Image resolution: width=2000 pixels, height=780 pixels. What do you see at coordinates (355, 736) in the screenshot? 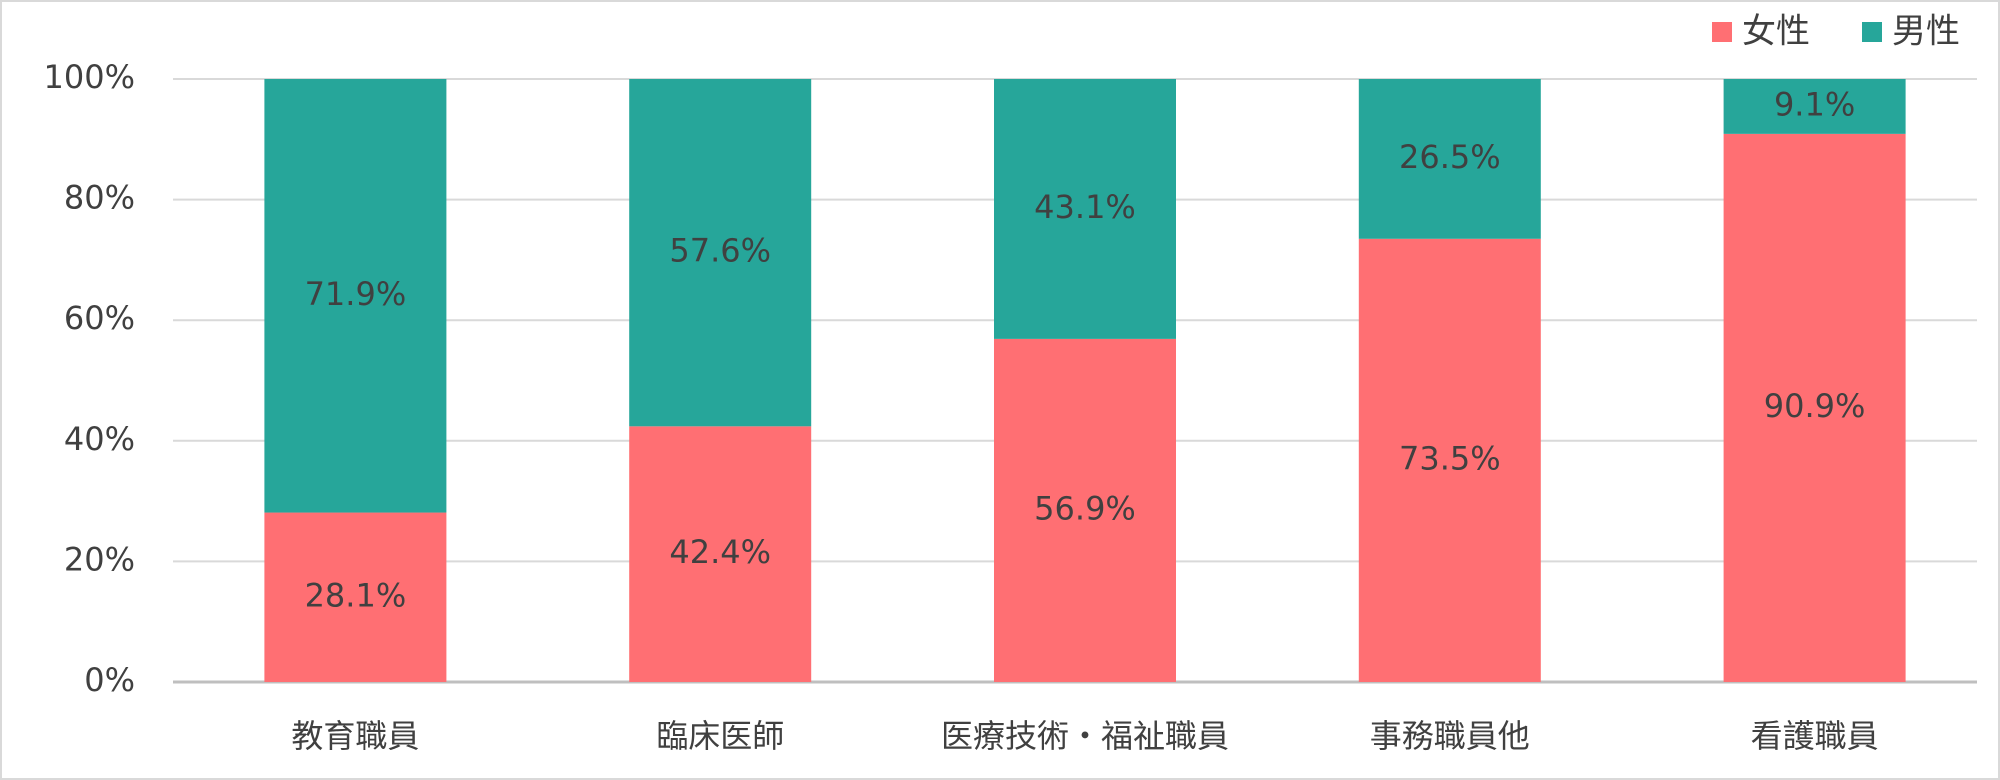
I see `x-tick-label: 教育職員` at bounding box center [355, 736].